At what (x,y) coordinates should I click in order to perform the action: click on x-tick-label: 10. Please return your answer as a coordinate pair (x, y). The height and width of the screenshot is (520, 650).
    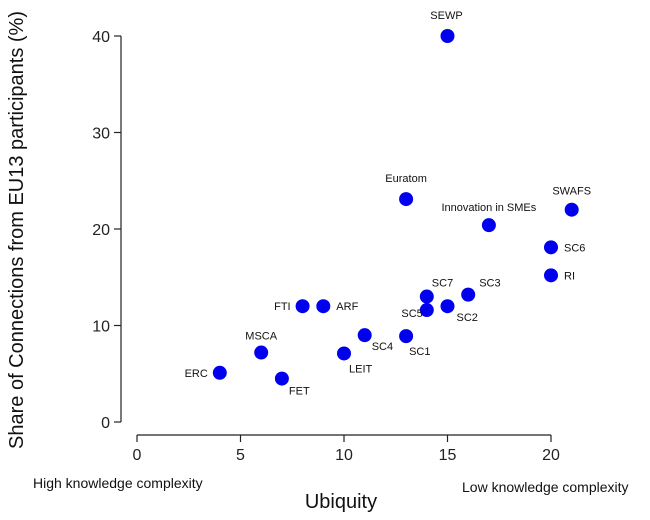
    Looking at the image, I should click on (344, 455).